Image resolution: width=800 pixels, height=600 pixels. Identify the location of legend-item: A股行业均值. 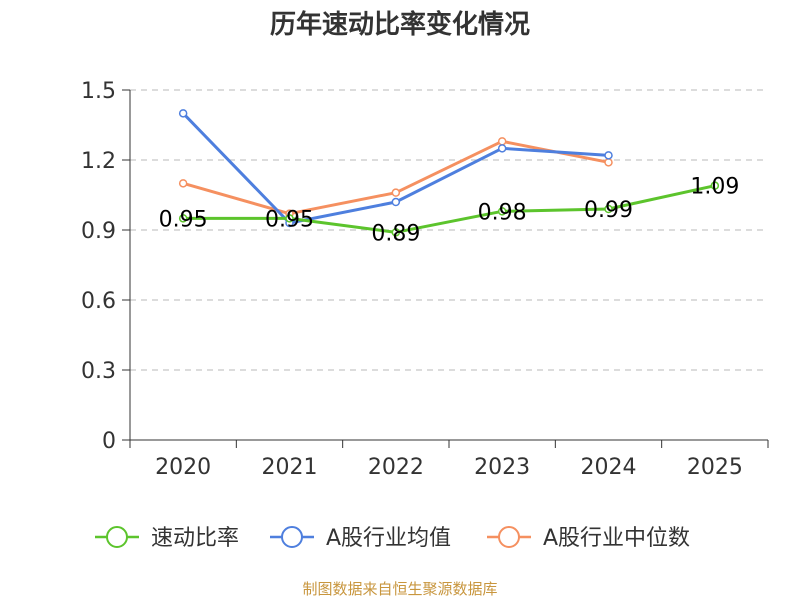
(360, 538).